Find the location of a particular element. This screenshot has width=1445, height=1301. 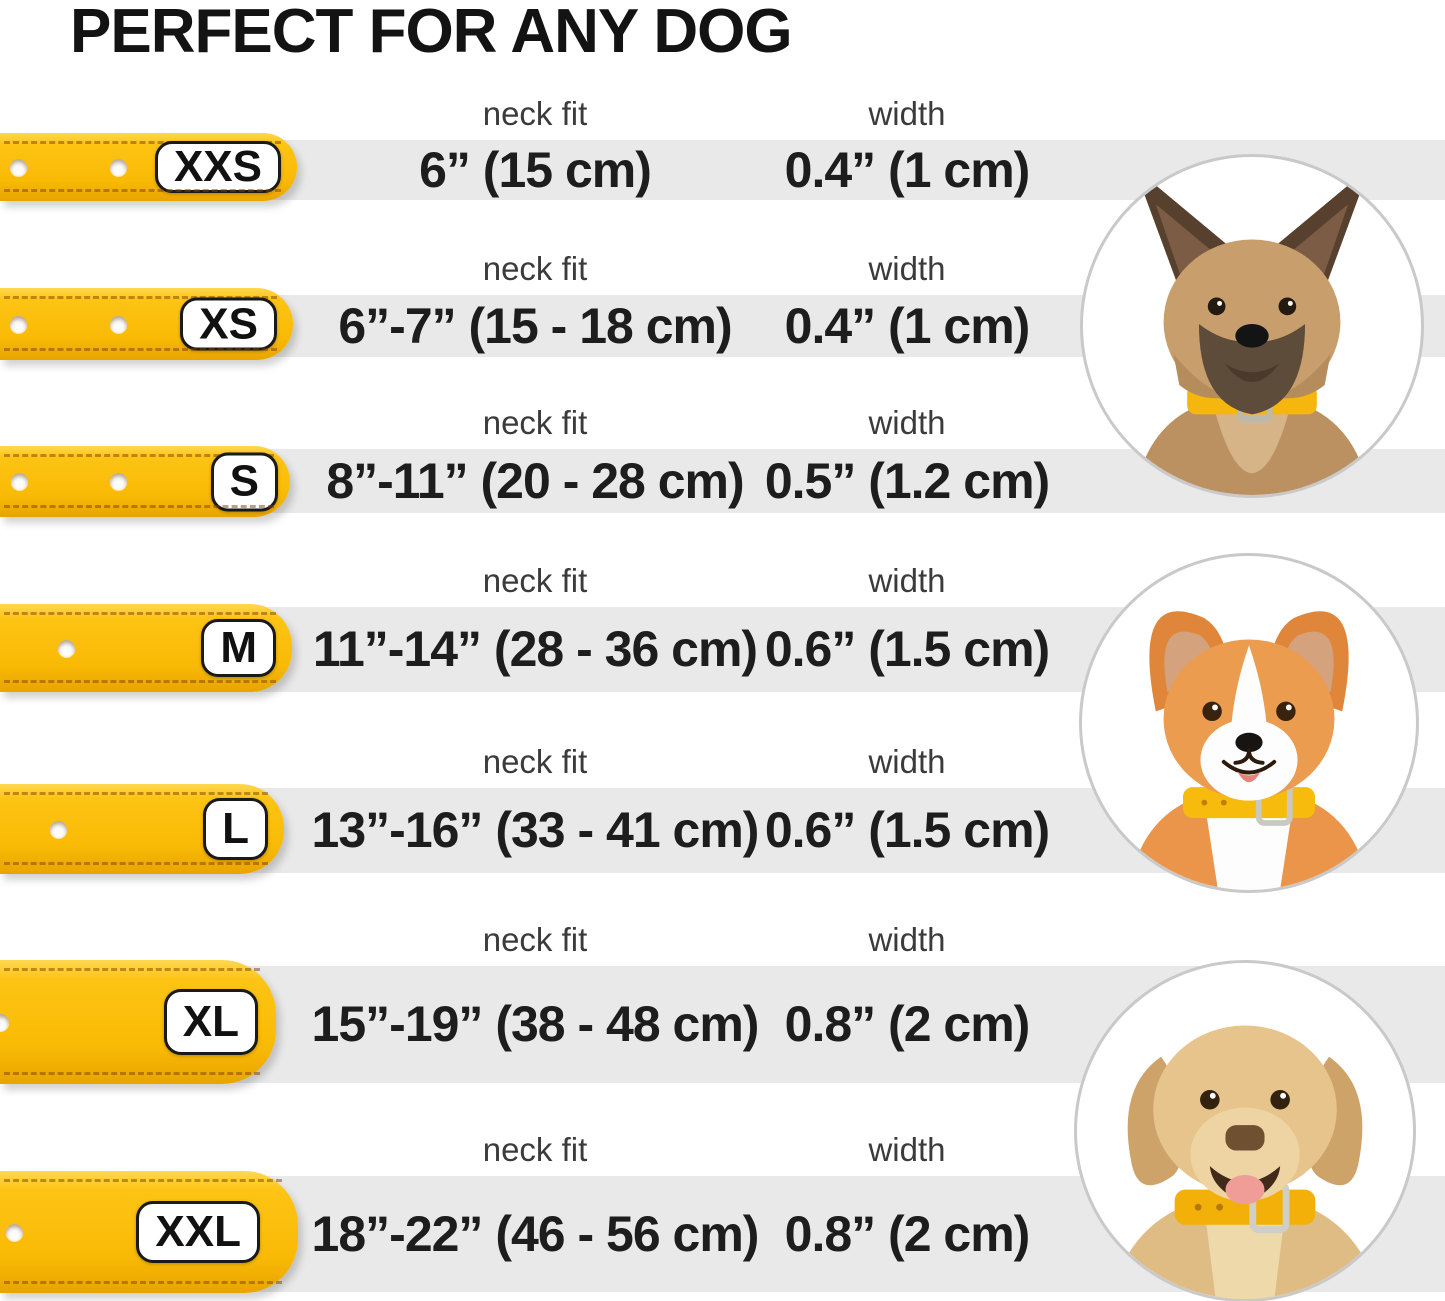

size-badge: M is located at coordinates (238, 648).